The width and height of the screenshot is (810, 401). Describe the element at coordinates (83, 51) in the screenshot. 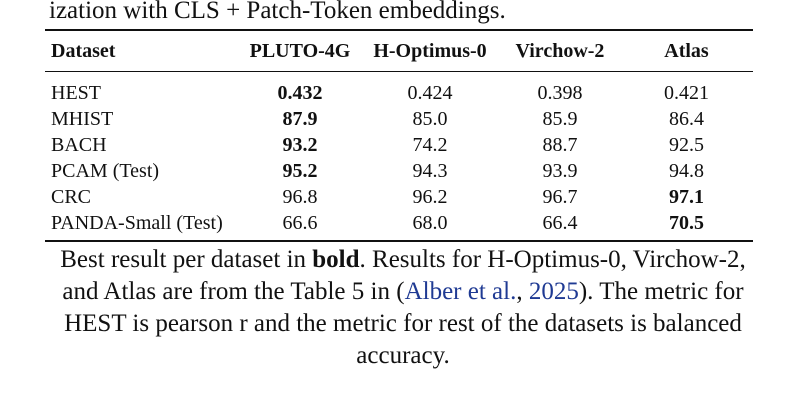

I see `header-dataset: Dataset` at that location.